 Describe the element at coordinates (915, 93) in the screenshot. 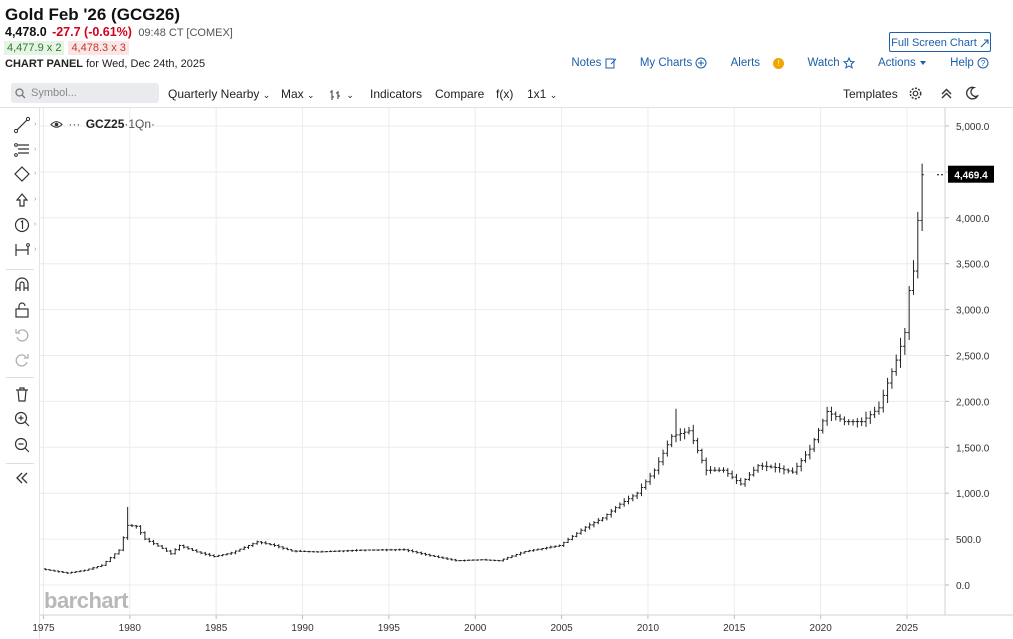

I see `gear-icon` at that location.